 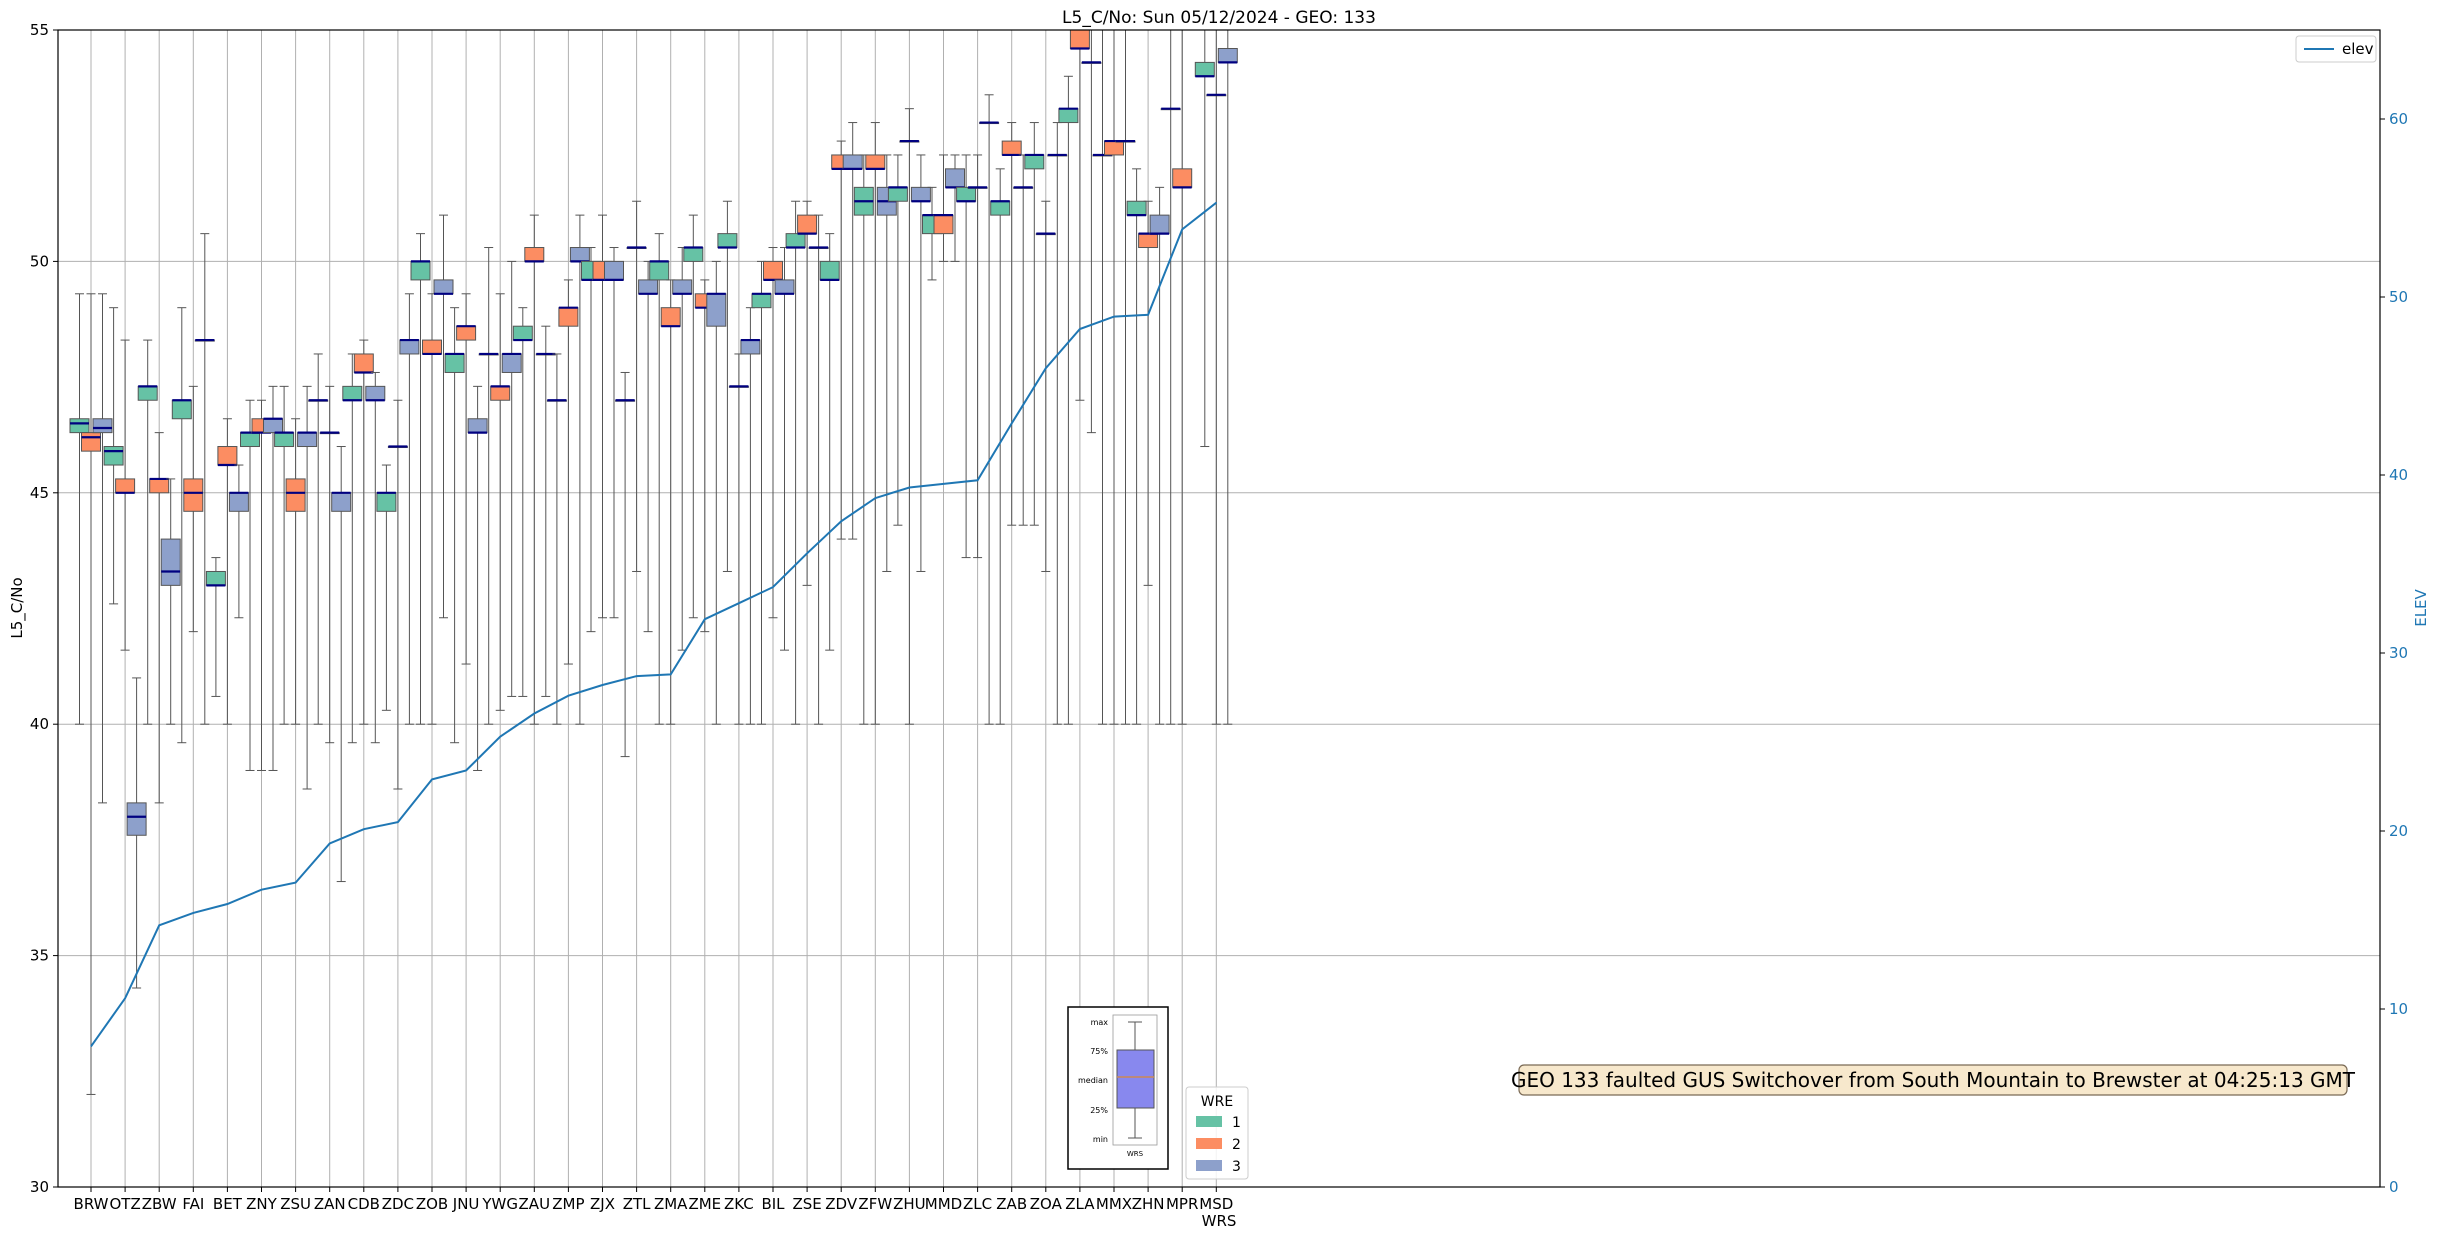 What do you see at coordinates (159, 1204) in the screenshot?
I see `x-tick-label: ZBW` at bounding box center [159, 1204].